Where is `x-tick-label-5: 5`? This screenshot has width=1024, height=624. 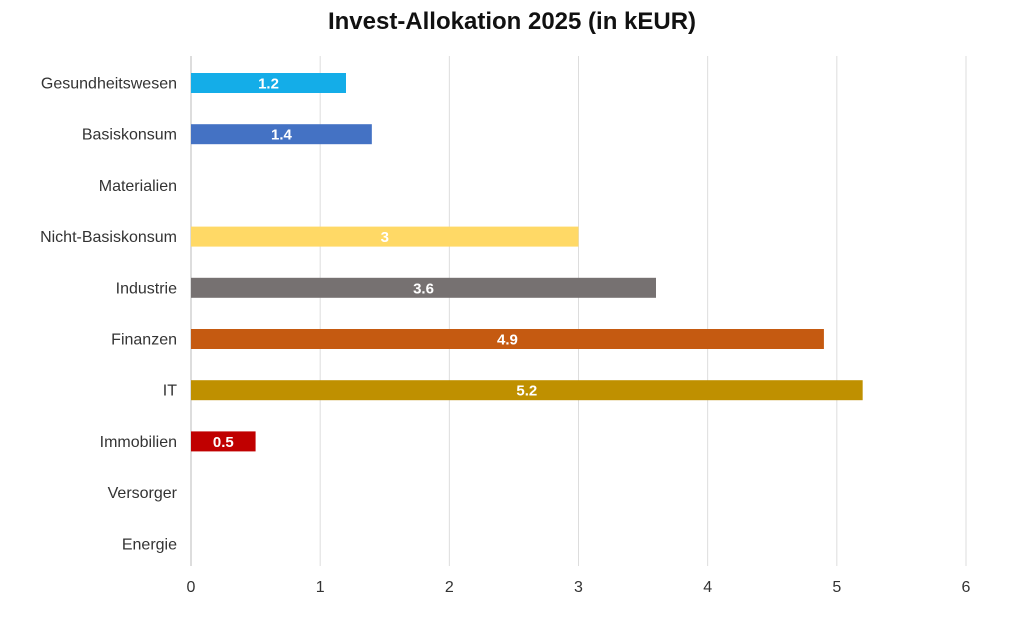 x-tick-label-5: 5 is located at coordinates (836, 587).